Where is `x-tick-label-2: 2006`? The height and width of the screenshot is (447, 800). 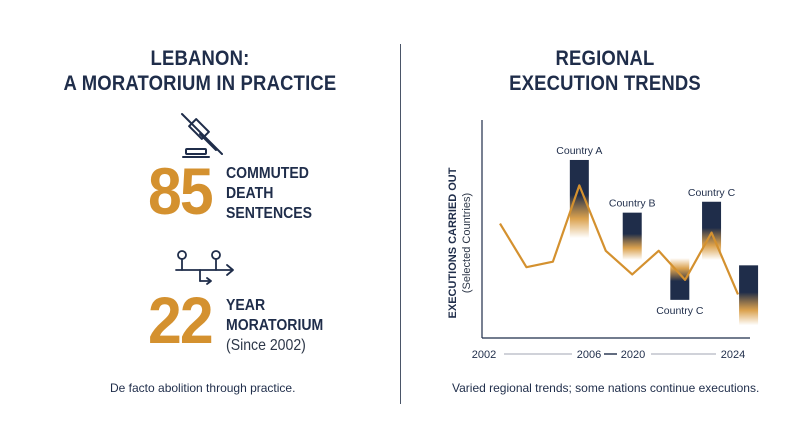 x-tick-label-2: 2006 is located at coordinates (589, 355).